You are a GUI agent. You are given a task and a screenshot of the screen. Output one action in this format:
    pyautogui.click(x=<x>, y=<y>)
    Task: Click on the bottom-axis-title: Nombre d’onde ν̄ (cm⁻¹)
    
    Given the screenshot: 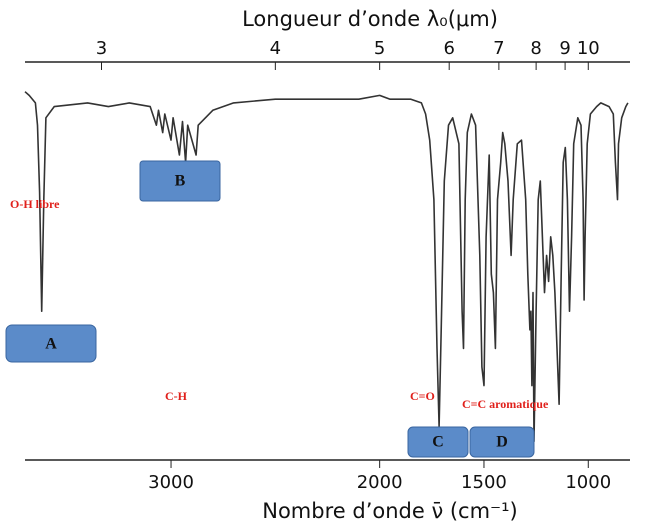 What is the action you would take?
    pyautogui.click(x=390, y=511)
    